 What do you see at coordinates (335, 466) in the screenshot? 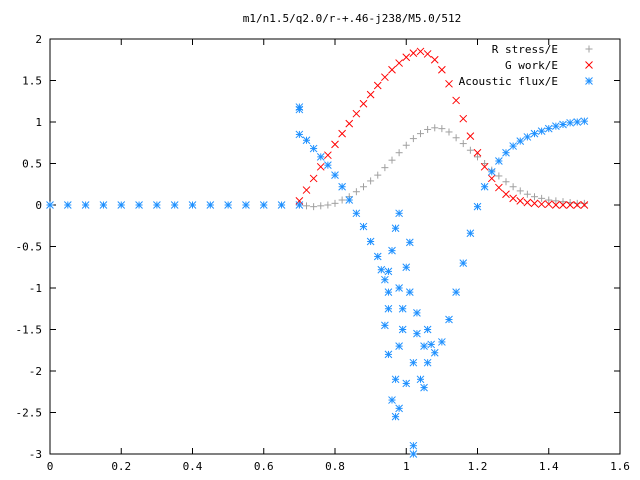
I see `x-tick-label: 0.8` at bounding box center [335, 466].